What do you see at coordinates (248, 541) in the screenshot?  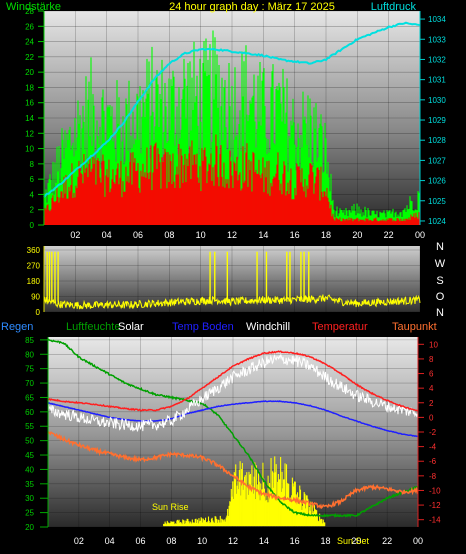 I see `temp-x-axis: 02 04 06 08 10 12 14 16 18 20 22 00` at bounding box center [248, 541].